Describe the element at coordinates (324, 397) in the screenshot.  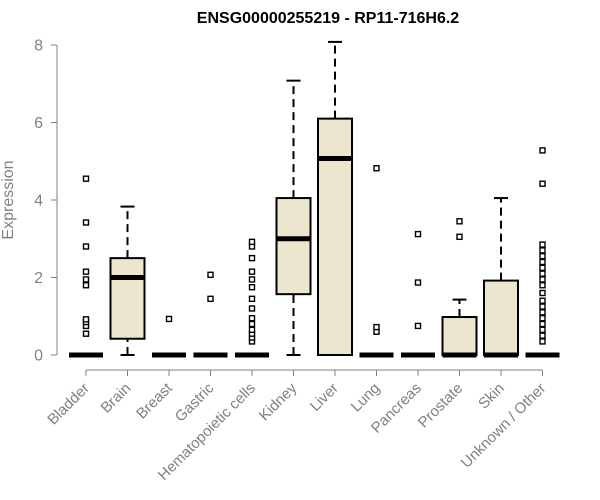
I see `x-tick-label-6: Liver` at that location.